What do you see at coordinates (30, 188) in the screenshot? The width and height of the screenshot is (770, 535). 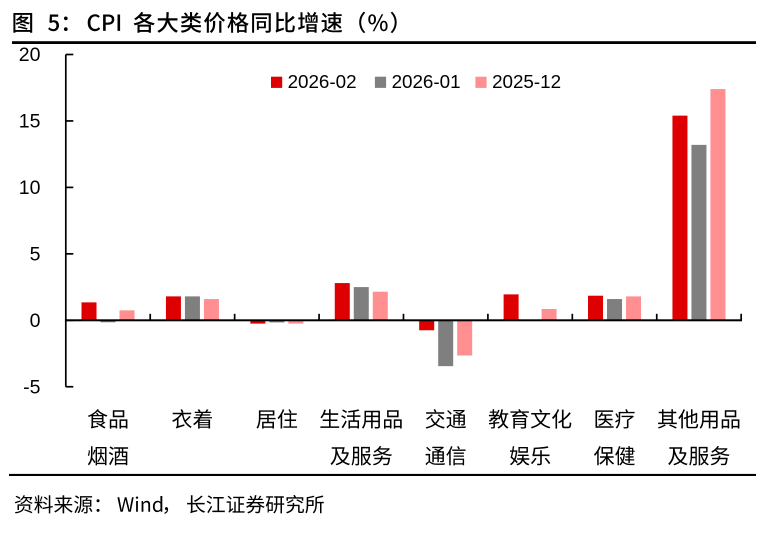 I see `svg-text: 10` at bounding box center [30, 188].